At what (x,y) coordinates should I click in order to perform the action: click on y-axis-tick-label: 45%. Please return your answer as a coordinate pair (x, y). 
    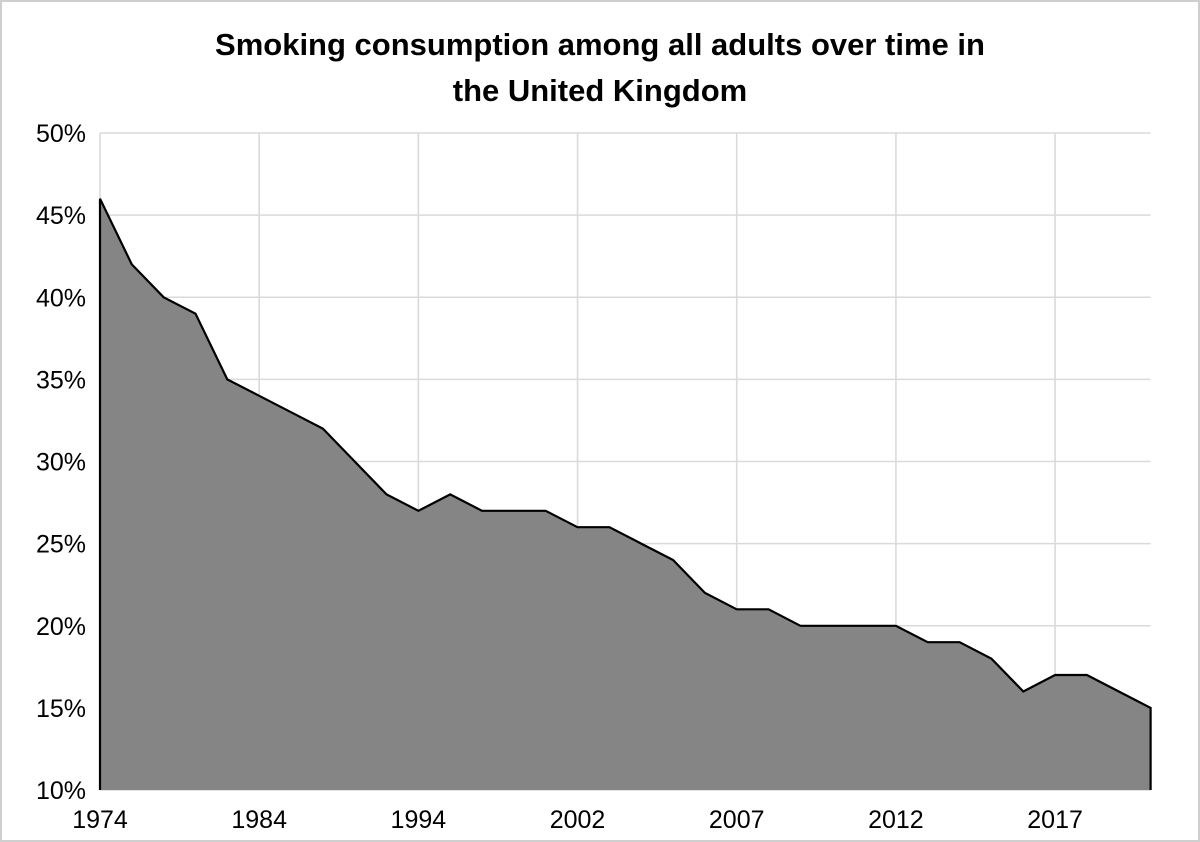
    Looking at the image, I should click on (61, 216).